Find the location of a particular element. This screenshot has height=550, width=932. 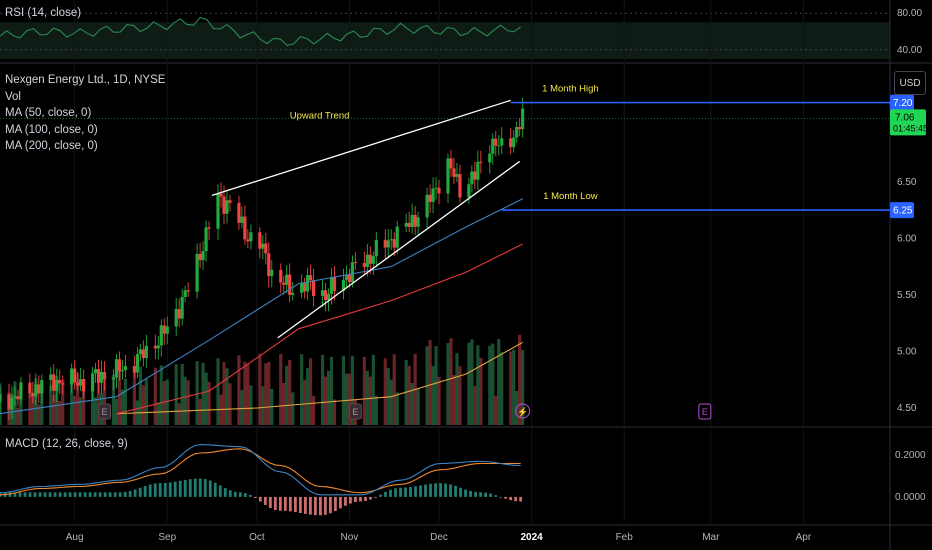

signal-line is located at coordinates (260, 472).